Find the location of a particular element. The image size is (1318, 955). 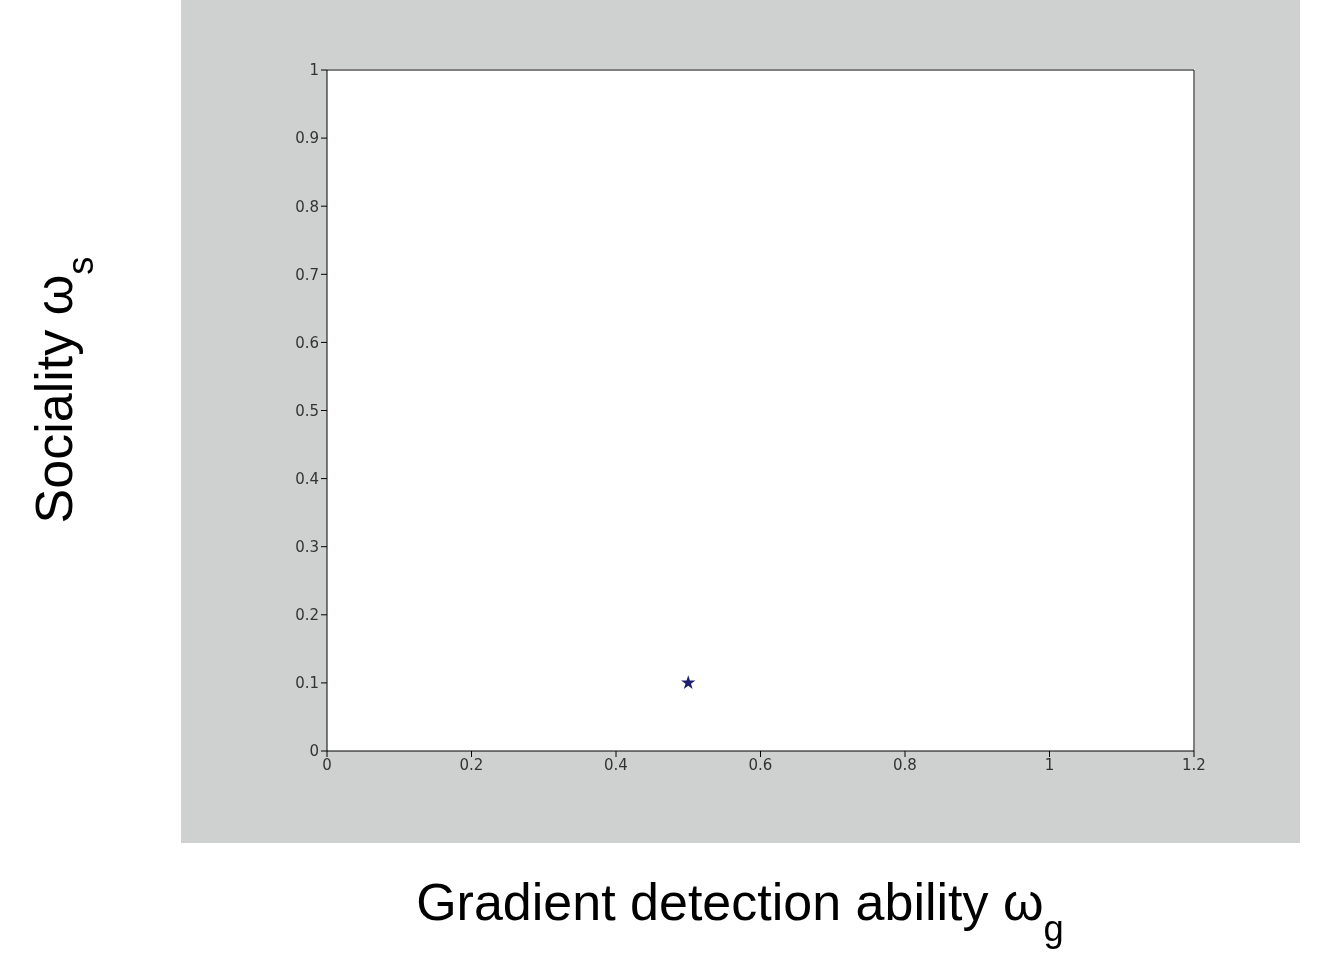

y-tick-label: 0.1 is located at coordinates (307, 683).